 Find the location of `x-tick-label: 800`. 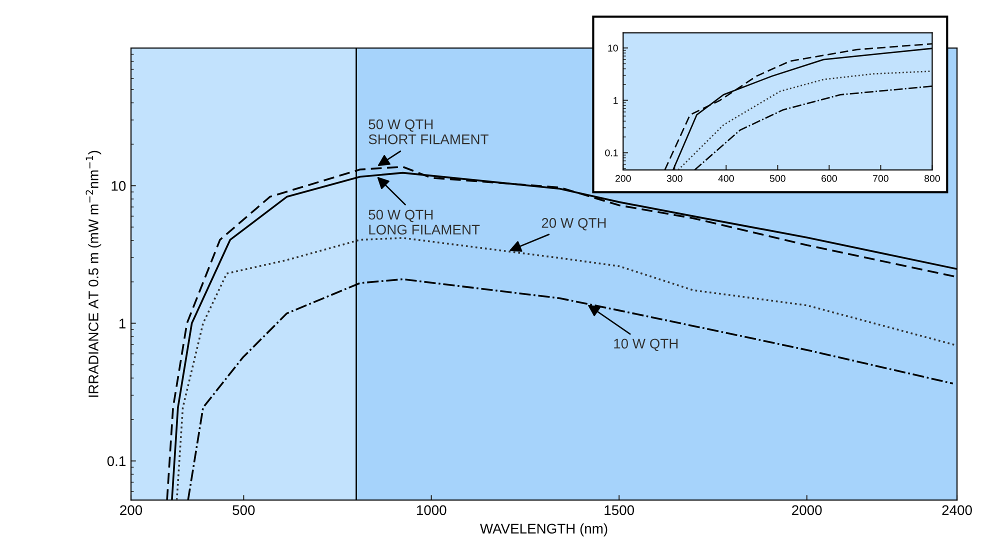

x-tick-label: 800 is located at coordinates (932, 178).